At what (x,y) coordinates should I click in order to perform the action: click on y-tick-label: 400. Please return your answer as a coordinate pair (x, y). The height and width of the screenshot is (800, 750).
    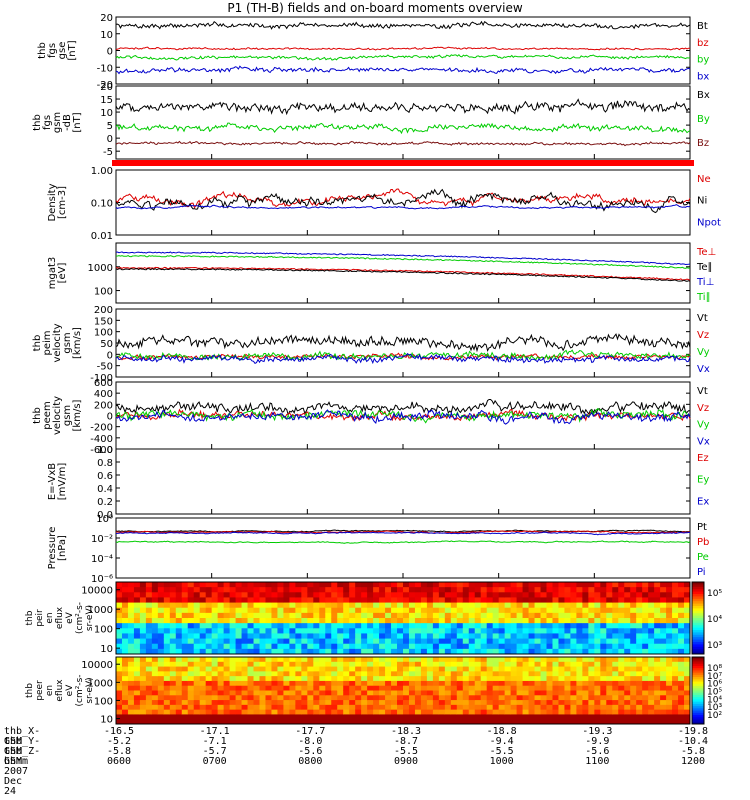
    Looking at the image, I should click on (103, 394).